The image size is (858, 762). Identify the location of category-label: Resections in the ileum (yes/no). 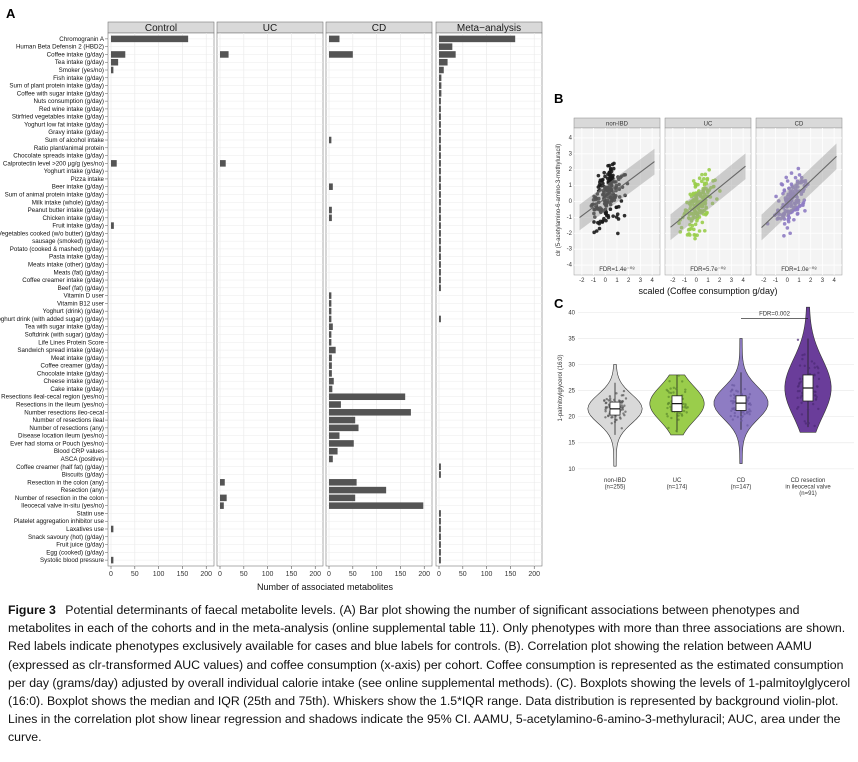
(60, 405).